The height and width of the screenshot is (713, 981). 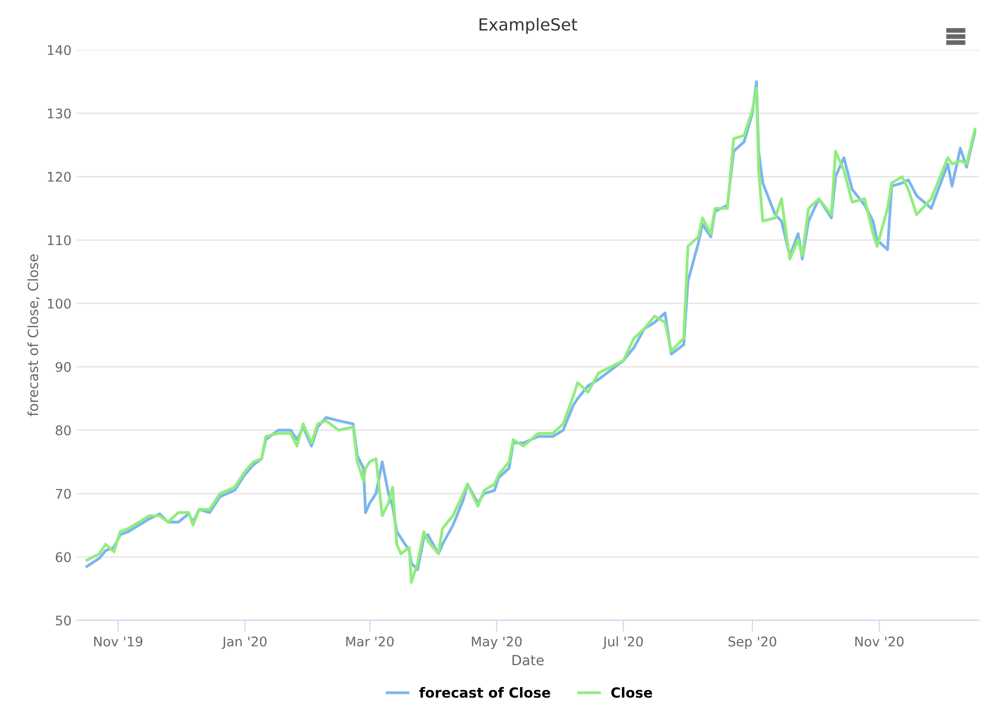 What do you see at coordinates (244, 642) in the screenshot?
I see `x-tick-label: Jan '20` at bounding box center [244, 642].